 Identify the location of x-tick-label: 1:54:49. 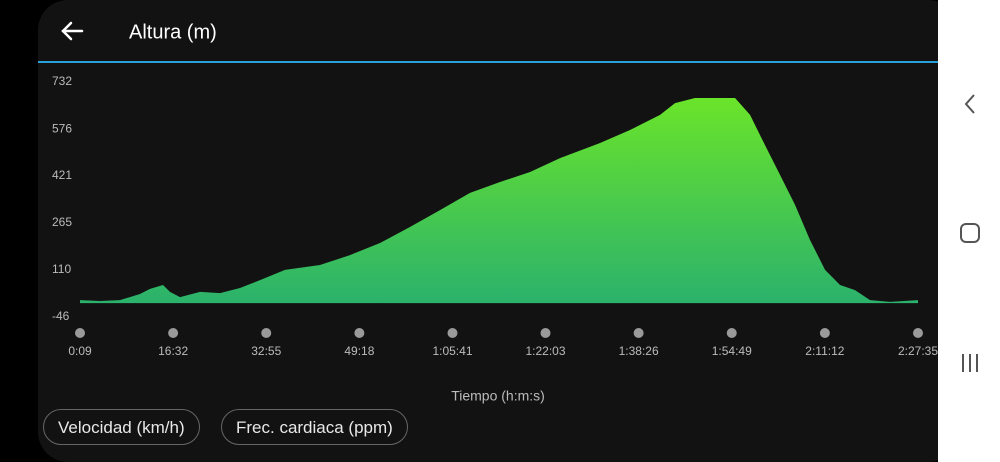
(732, 351).